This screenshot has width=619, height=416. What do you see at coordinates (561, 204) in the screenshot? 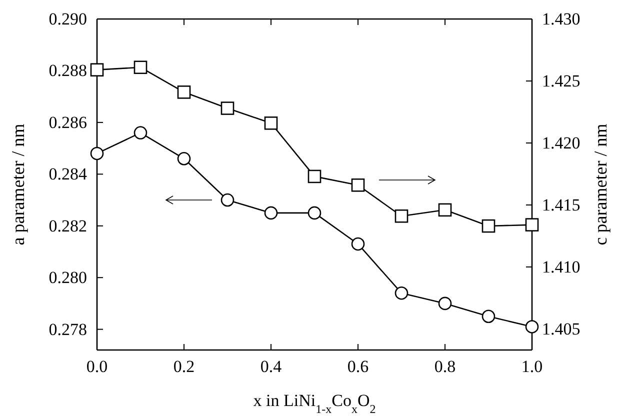
I see `y2-tick-label: 1.415` at bounding box center [561, 204].